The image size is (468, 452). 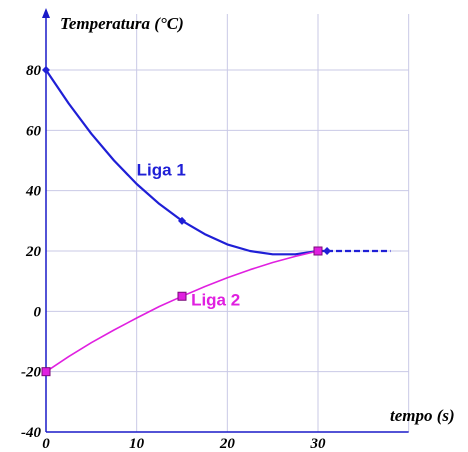 I want to click on y-tick-label: 80, so click(x=34, y=71).